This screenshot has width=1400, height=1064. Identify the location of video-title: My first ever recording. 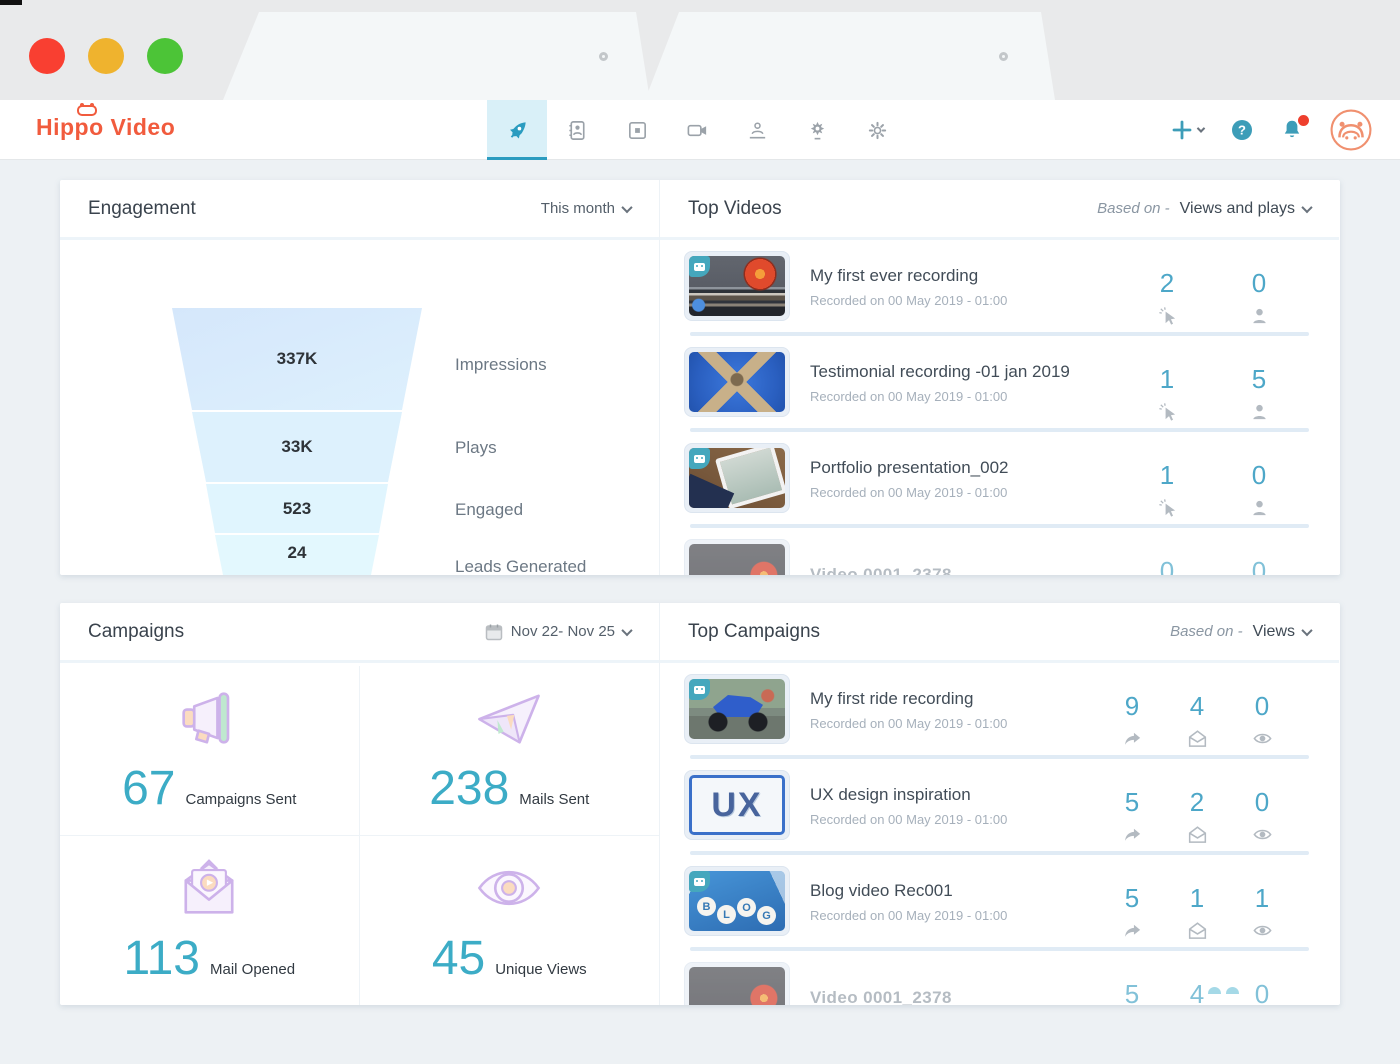
(894, 275).